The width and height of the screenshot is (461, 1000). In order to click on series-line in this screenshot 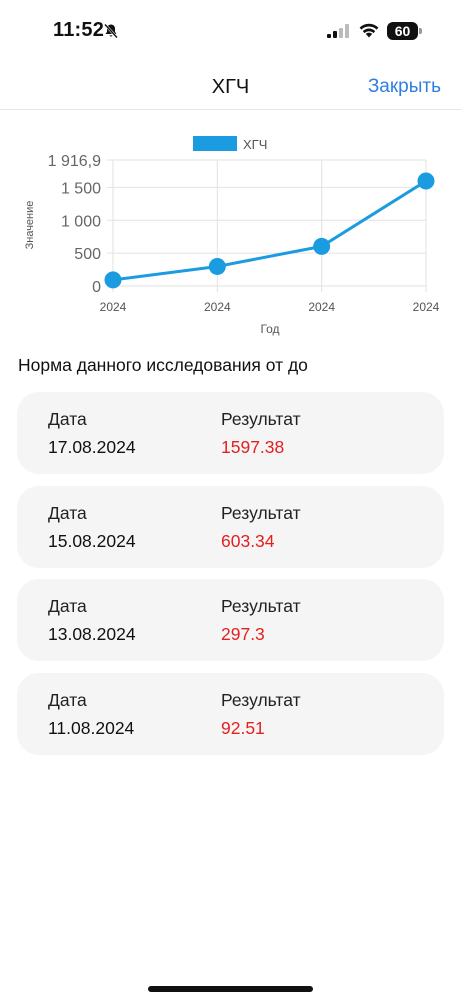, I will do `click(269, 230)`.